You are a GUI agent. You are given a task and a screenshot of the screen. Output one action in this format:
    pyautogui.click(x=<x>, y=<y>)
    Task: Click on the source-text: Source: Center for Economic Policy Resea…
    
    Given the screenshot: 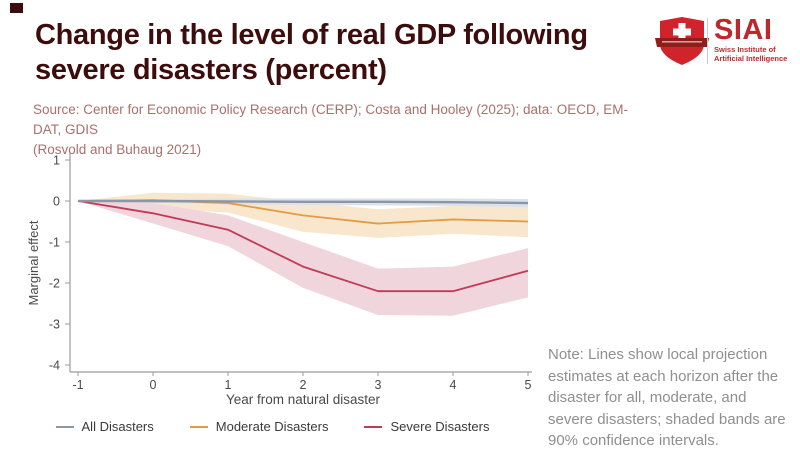 What is the action you would take?
    pyautogui.click(x=333, y=130)
    